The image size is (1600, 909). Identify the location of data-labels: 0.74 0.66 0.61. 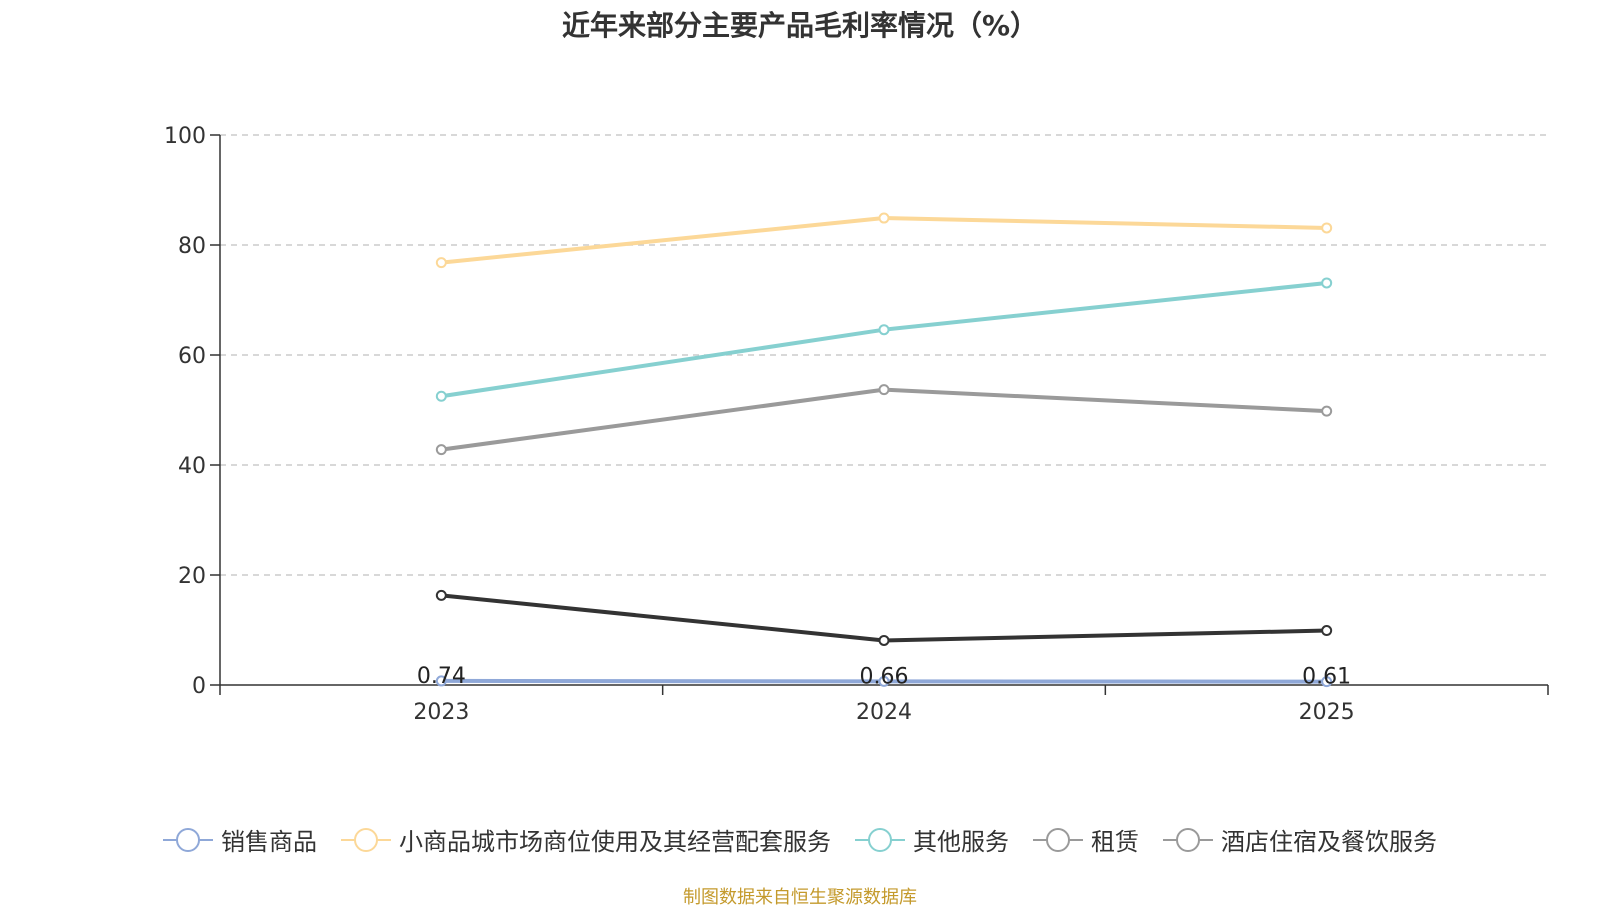
(884, 677).